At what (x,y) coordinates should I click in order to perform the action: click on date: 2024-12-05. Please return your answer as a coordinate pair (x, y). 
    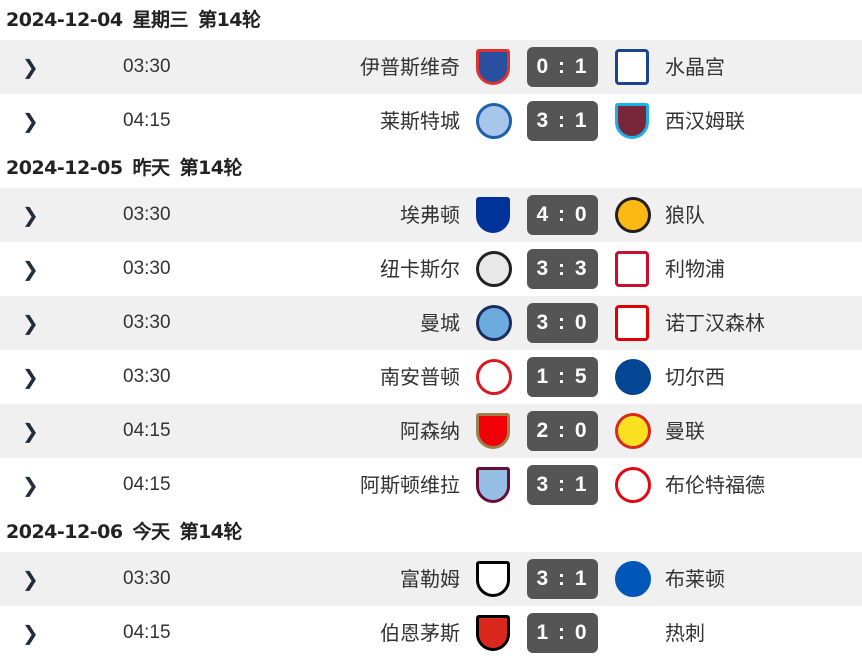
    Looking at the image, I should click on (64, 168).